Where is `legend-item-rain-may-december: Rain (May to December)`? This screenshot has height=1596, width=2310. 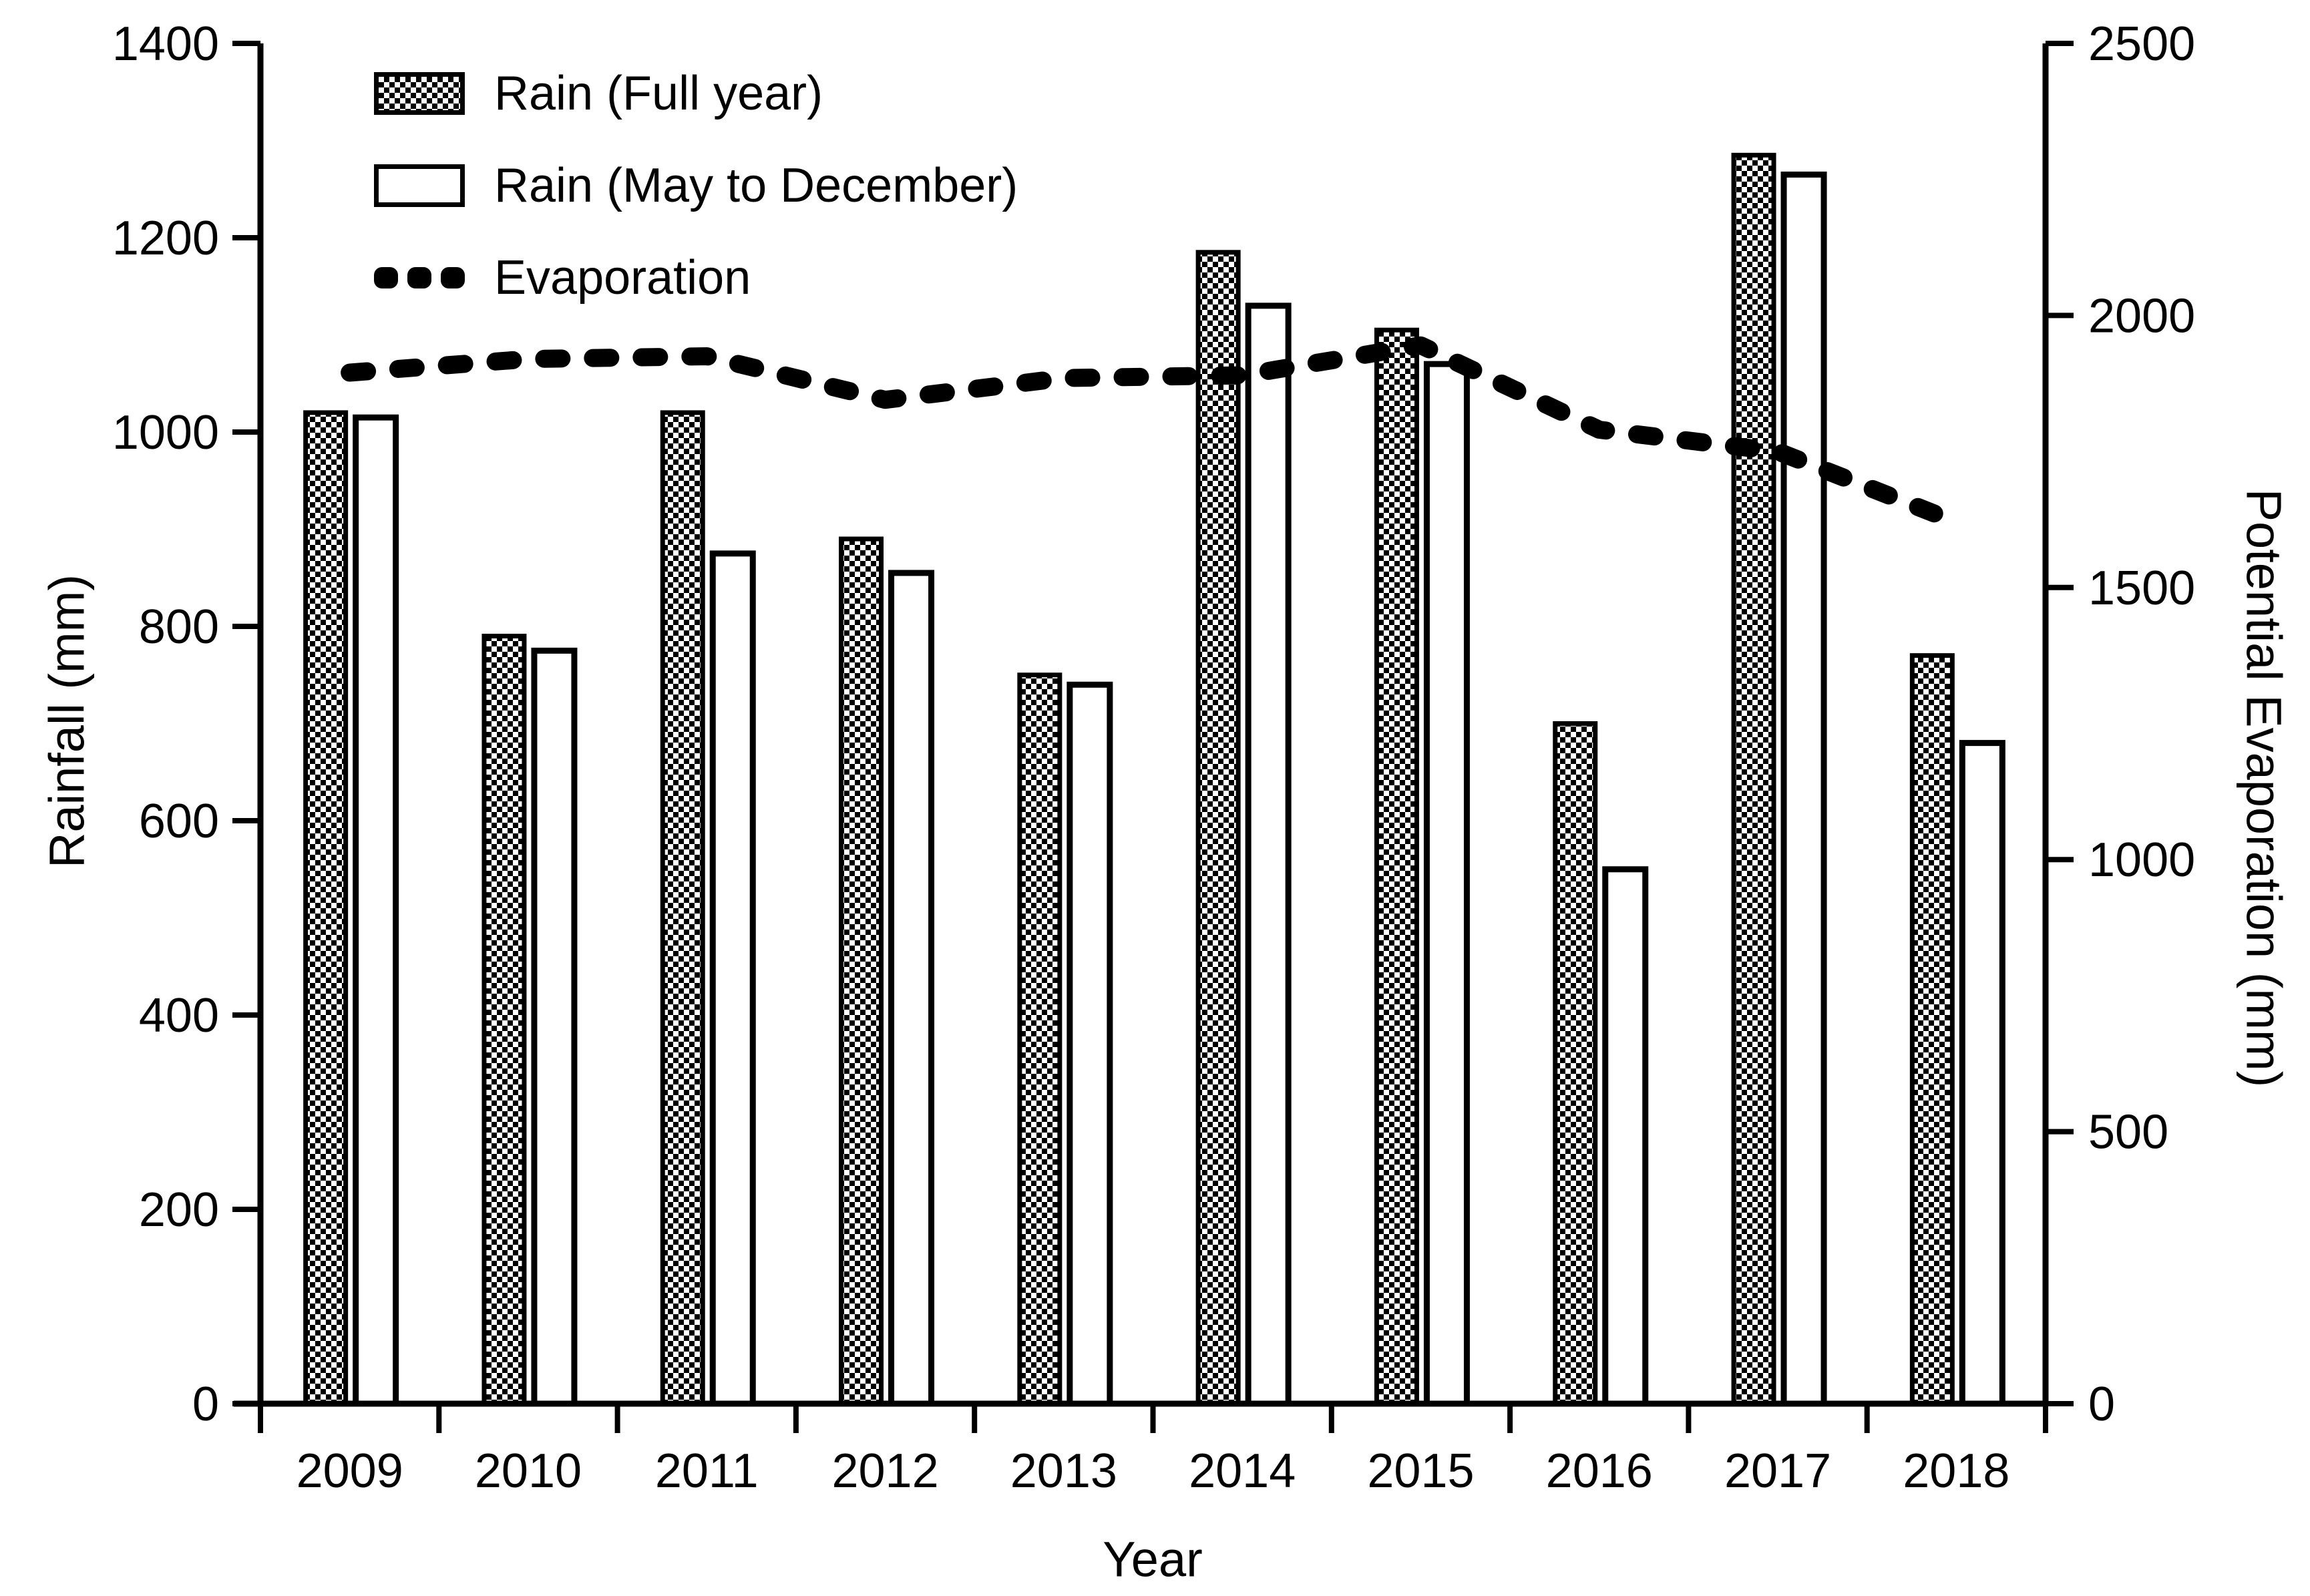 legend-item-rain-may-december: Rain (May to December) is located at coordinates (696, 186).